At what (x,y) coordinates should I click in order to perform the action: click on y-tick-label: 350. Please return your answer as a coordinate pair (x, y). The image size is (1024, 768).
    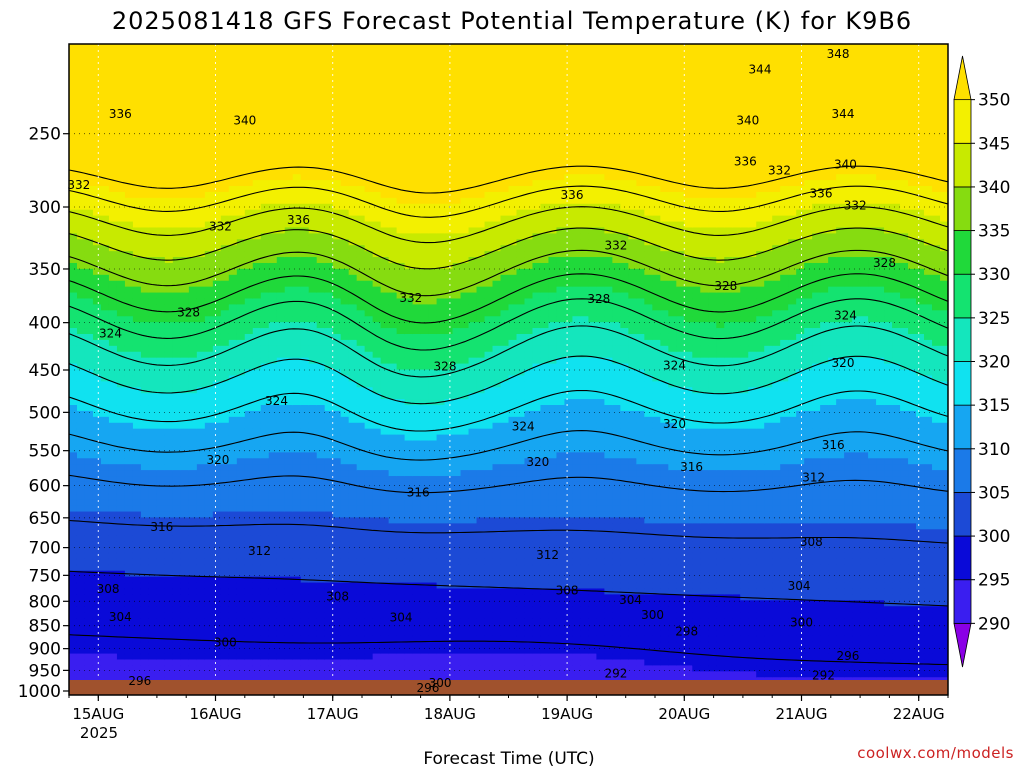
    Looking at the image, I should click on (45, 270).